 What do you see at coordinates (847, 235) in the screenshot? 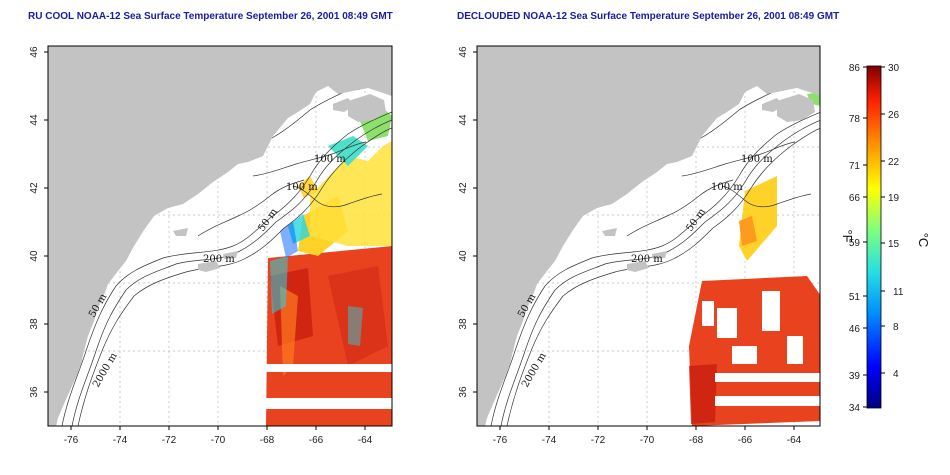
I see `fahrenheit-unit-label: °F` at bounding box center [847, 235].